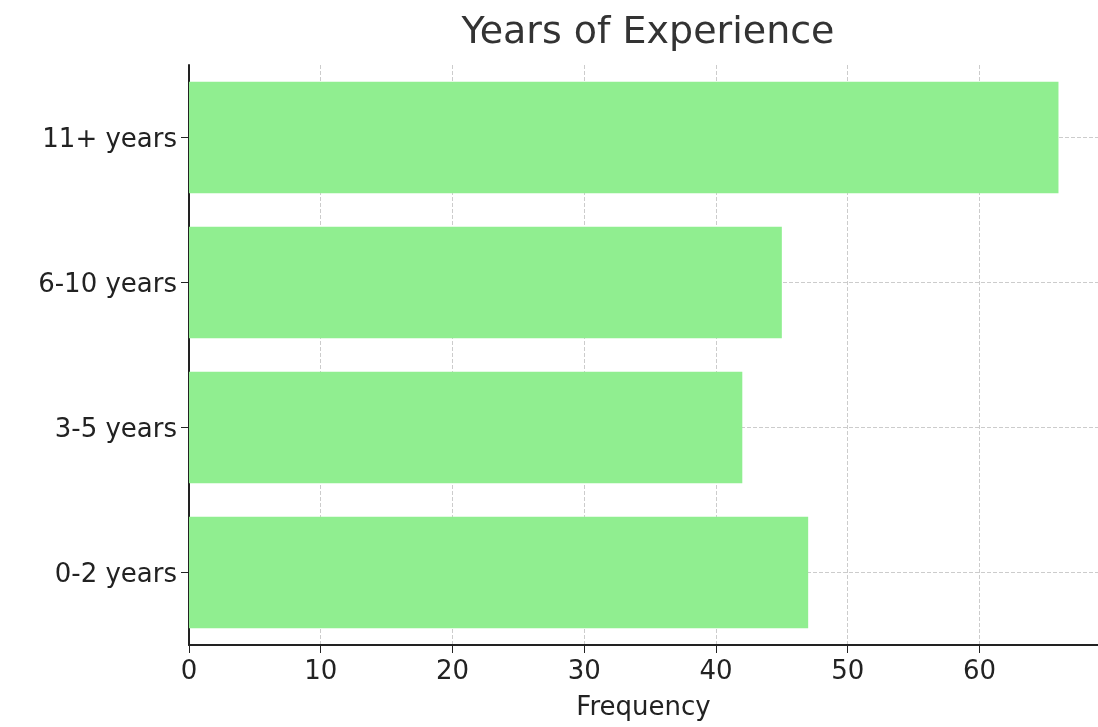 Image resolution: width=1098 pixels, height=727 pixels. I want to click on y-tick-label: 0-2 years, so click(115, 572).